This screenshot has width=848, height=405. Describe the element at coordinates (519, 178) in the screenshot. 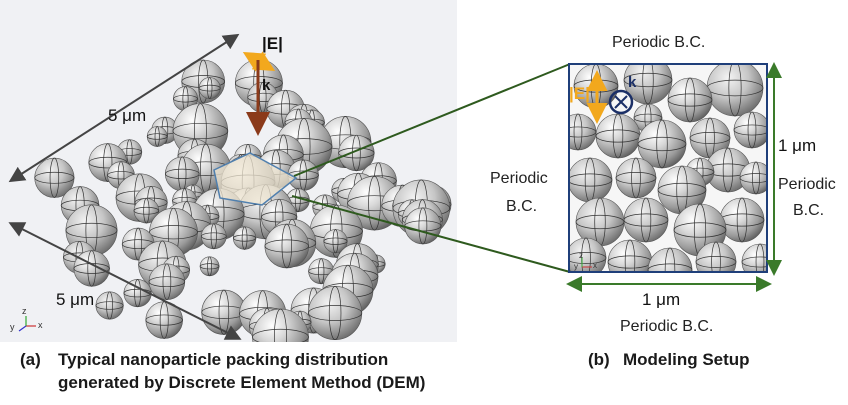

I see `bc-label-left-1: Periodic` at that location.